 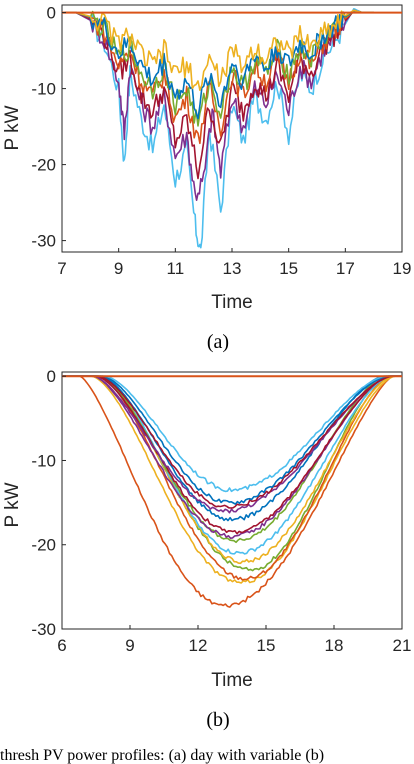 What do you see at coordinates (12, 127) in the screenshot?
I see `y-axis-label-a: P kW` at bounding box center [12, 127].